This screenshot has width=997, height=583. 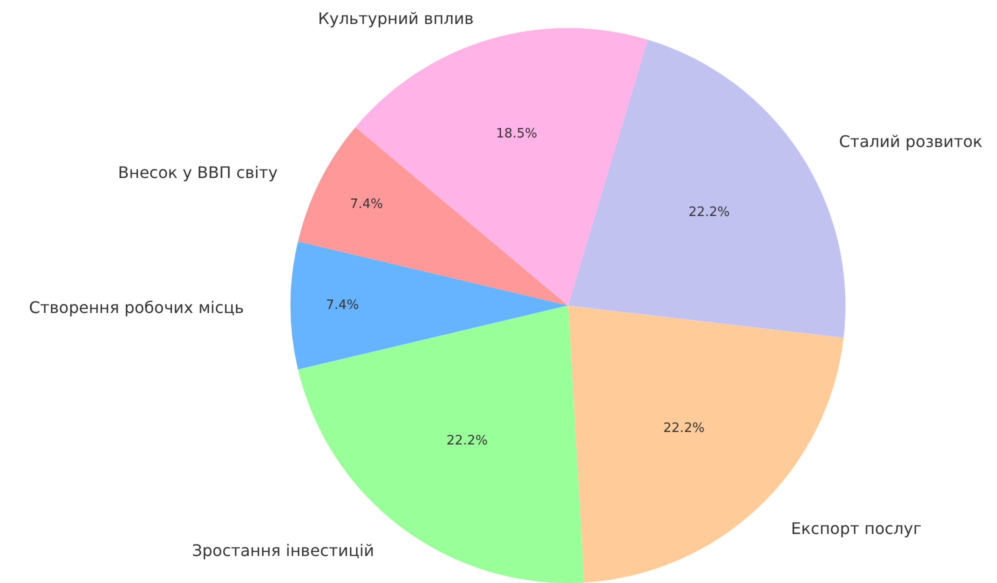 I want to click on slice-label: Створення робочих місць, so click(x=136, y=307).